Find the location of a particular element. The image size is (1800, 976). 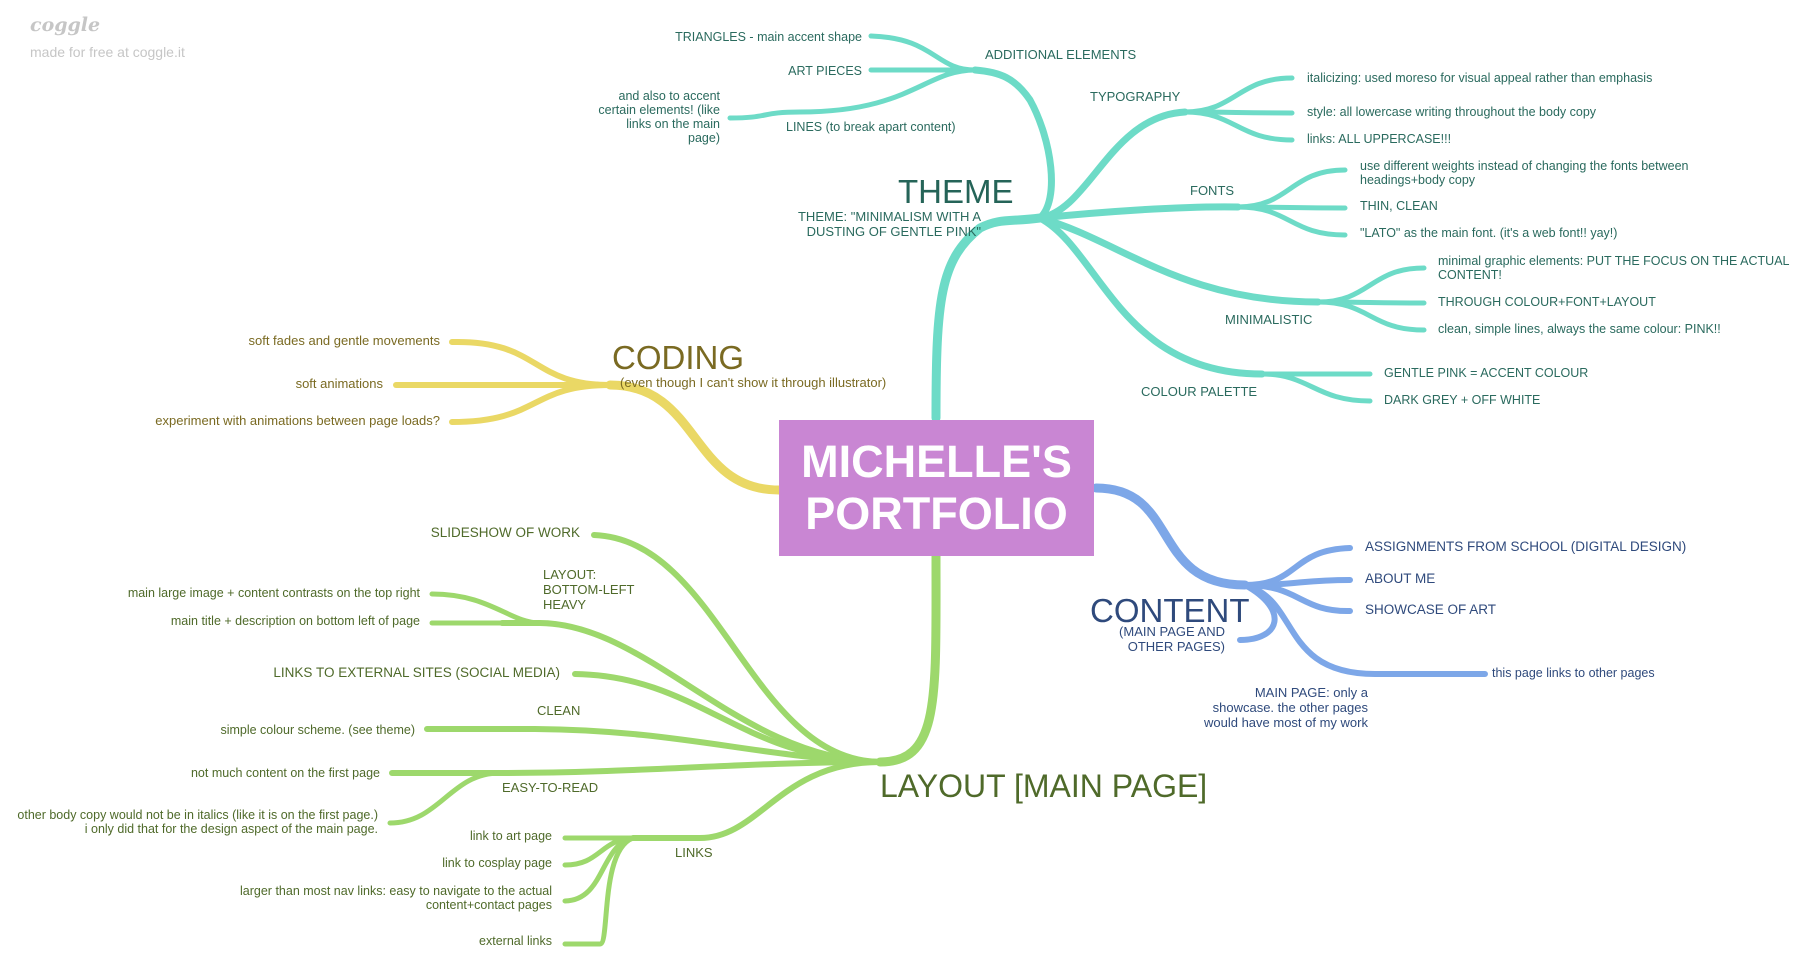

theme-title: THEME is located at coordinates (956, 191).